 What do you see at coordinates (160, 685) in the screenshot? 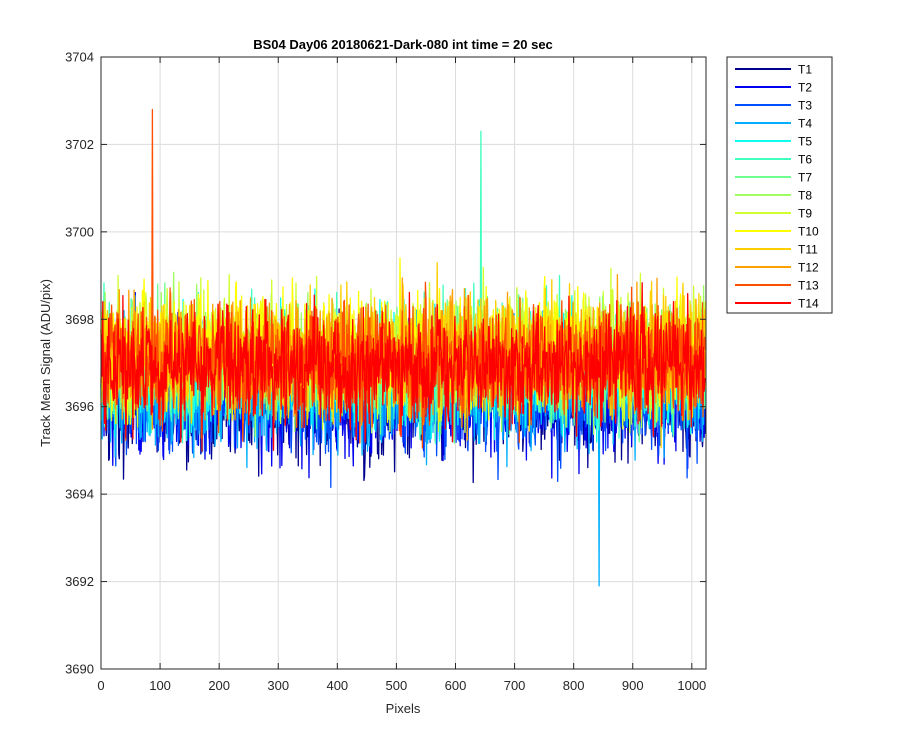
I see `x-tick-label: 100` at bounding box center [160, 685].